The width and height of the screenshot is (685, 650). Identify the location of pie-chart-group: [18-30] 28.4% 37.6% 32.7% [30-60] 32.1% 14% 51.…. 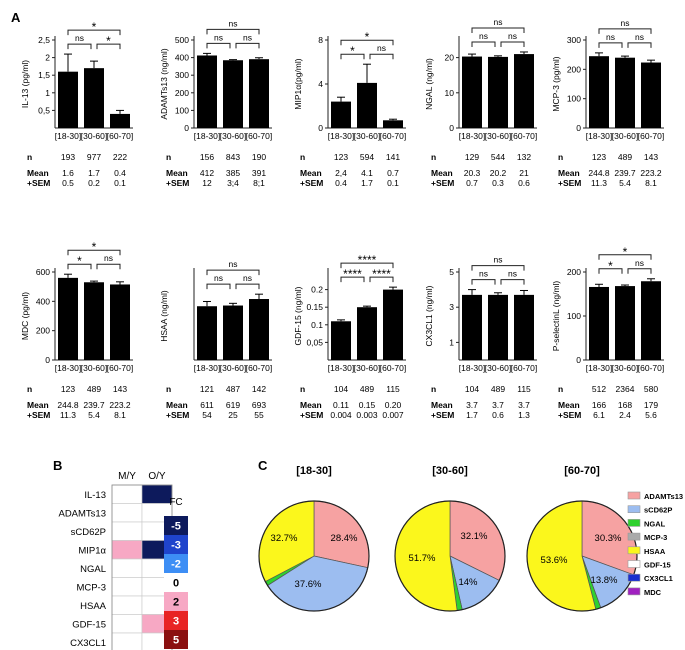
(470, 538).